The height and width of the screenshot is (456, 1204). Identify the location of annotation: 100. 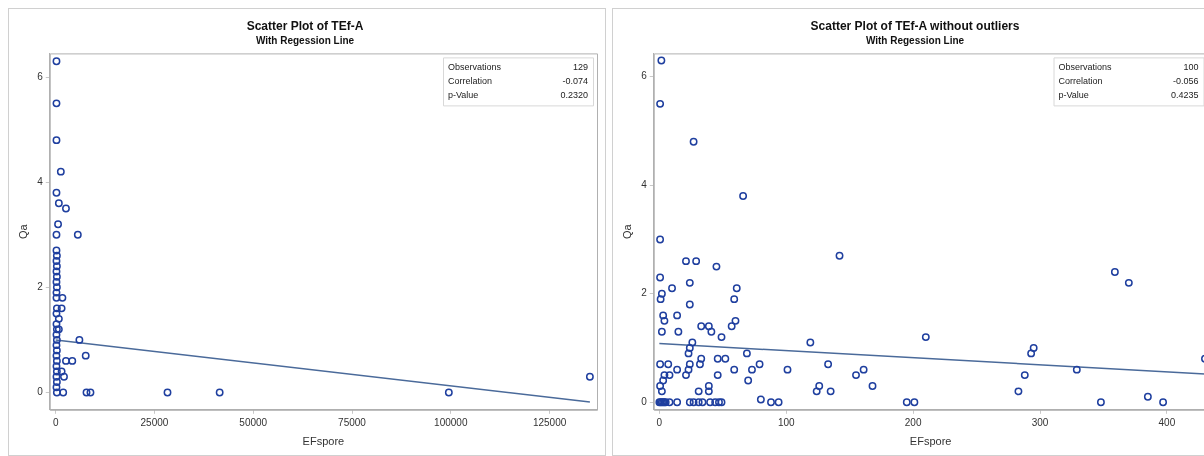
(1191, 66).